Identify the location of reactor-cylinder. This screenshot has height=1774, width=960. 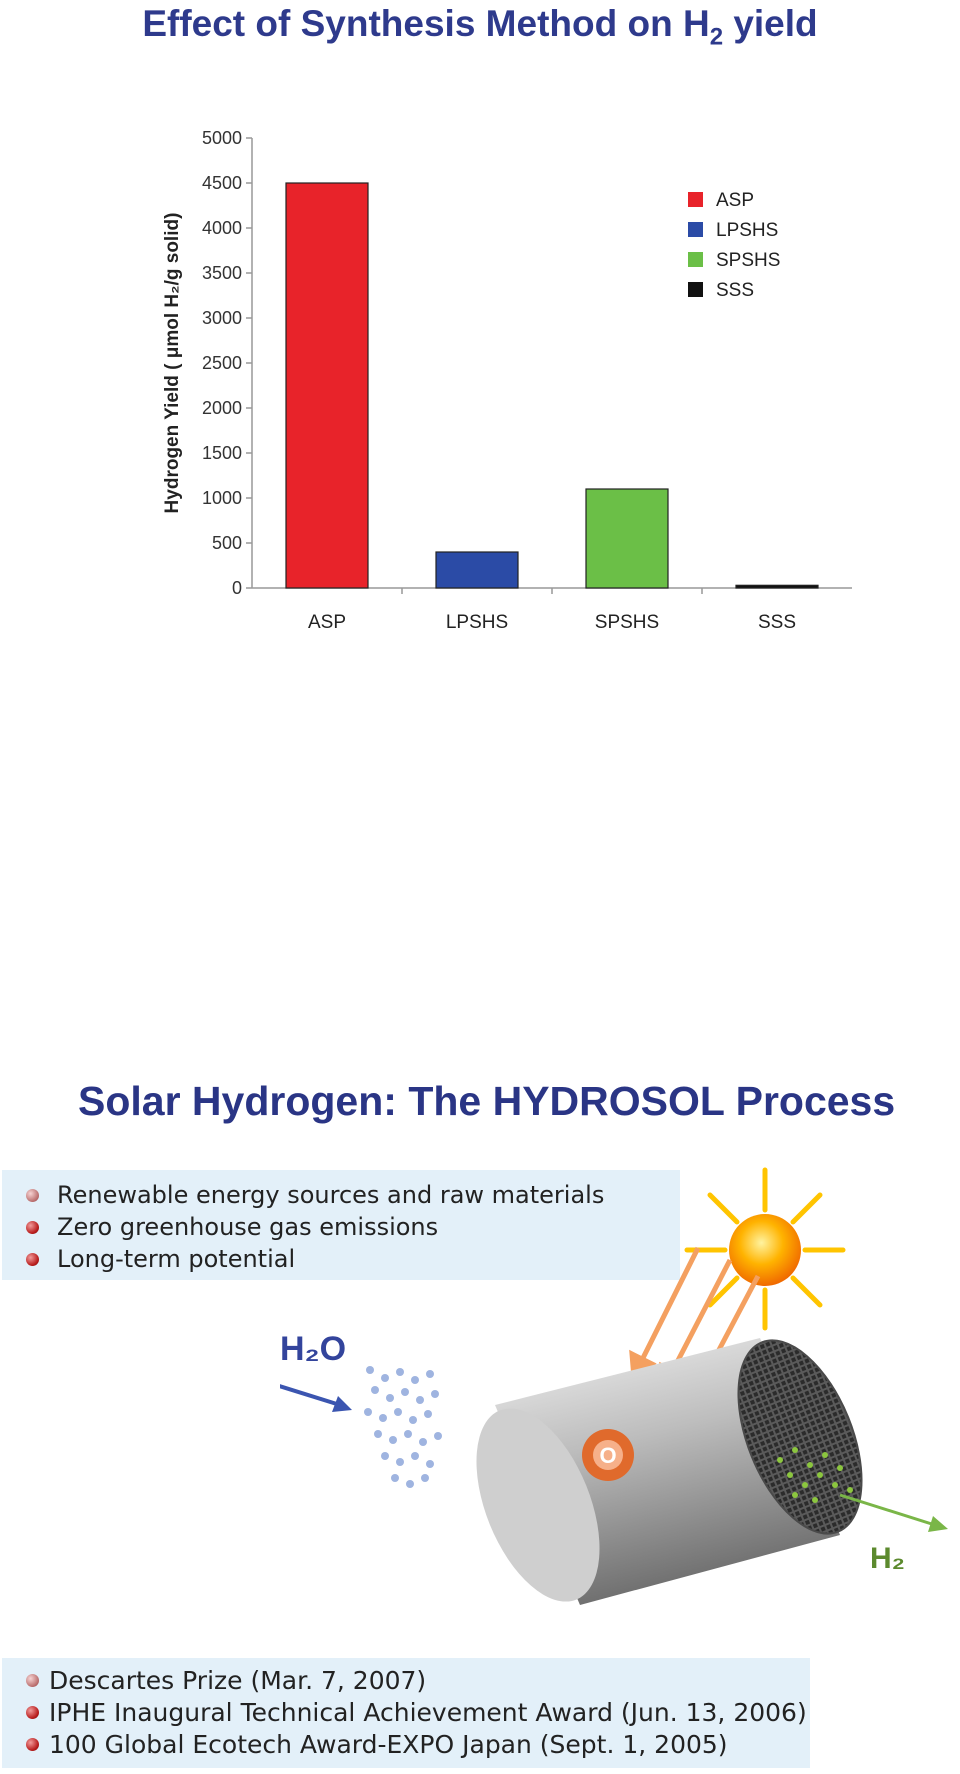
(669, 1471).